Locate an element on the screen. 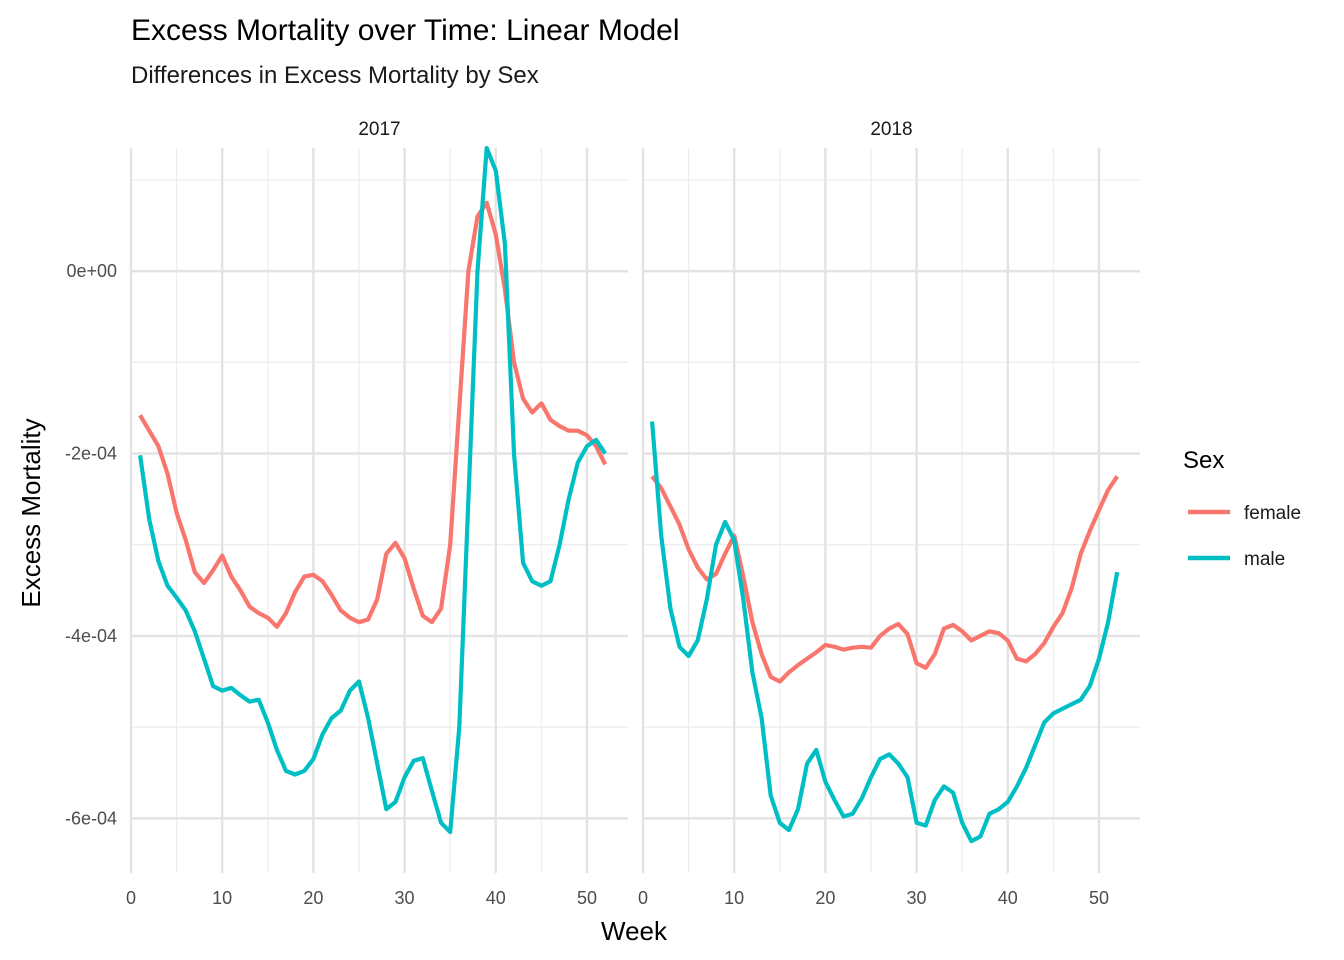  facet-label-2018: 2018 is located at coordinates (891, 129).